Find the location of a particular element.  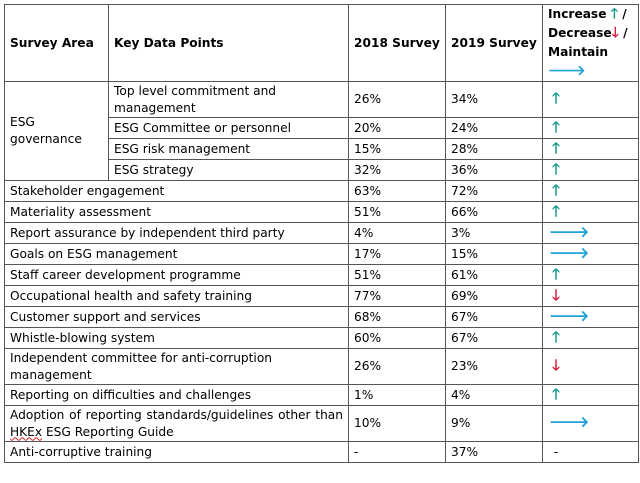

header-survey-area: Survey Area is located at coordinates (56, 43).